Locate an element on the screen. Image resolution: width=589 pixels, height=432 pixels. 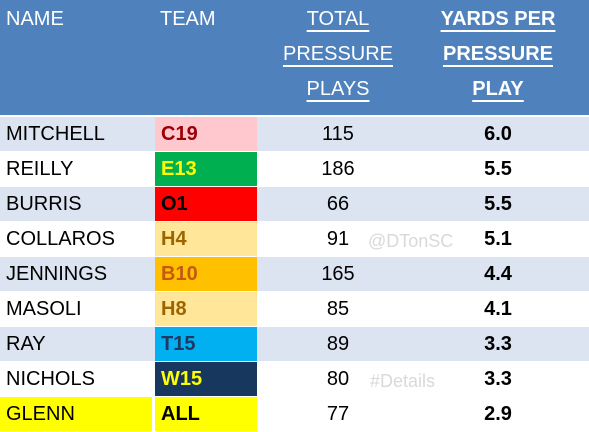
player-name: RAY is located at coordinates (26, 344).